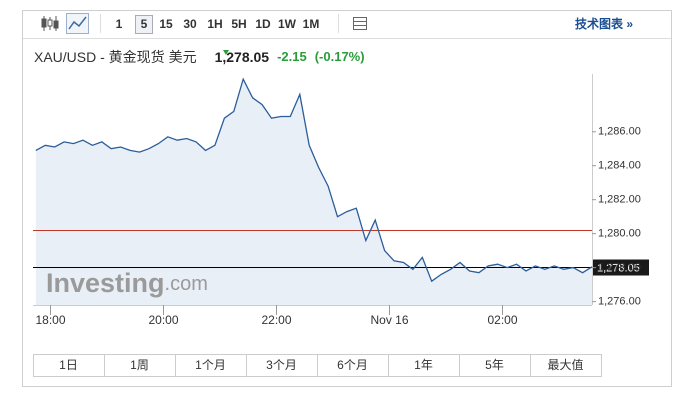 The height and width of the screenshot is (408, 680). What do you see at coordinates (340, 56) in the screenshot?
I see `change-pct: (-0.17%)` at bounding box center [340, 56].